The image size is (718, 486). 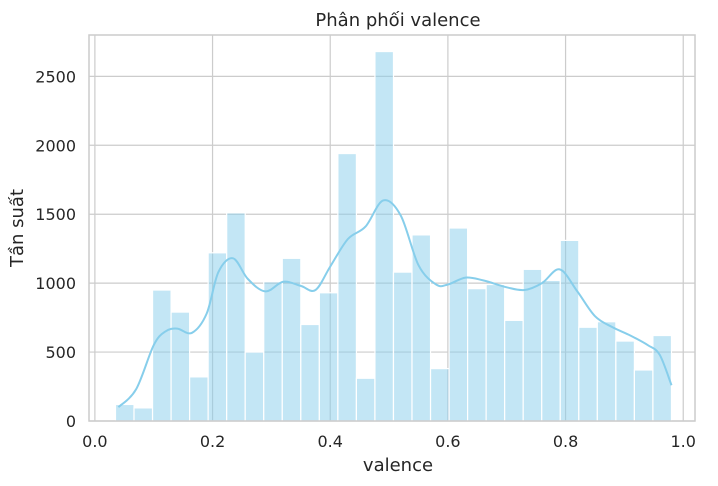 What do you see at coordinates (55, 249) in the screenshot?
I see `y-ticks: 0 500 1000 1500 2000 2500` at bounding box center [55, 249].